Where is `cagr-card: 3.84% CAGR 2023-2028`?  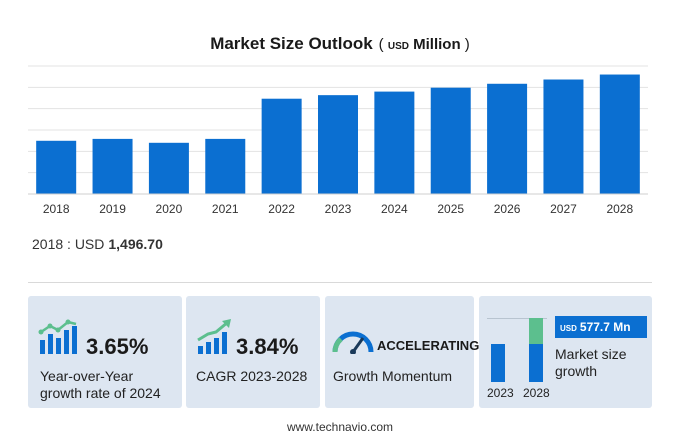
cagr-card: 3.84% CAGR 2023-2028 is located at coordinates (253, 352).